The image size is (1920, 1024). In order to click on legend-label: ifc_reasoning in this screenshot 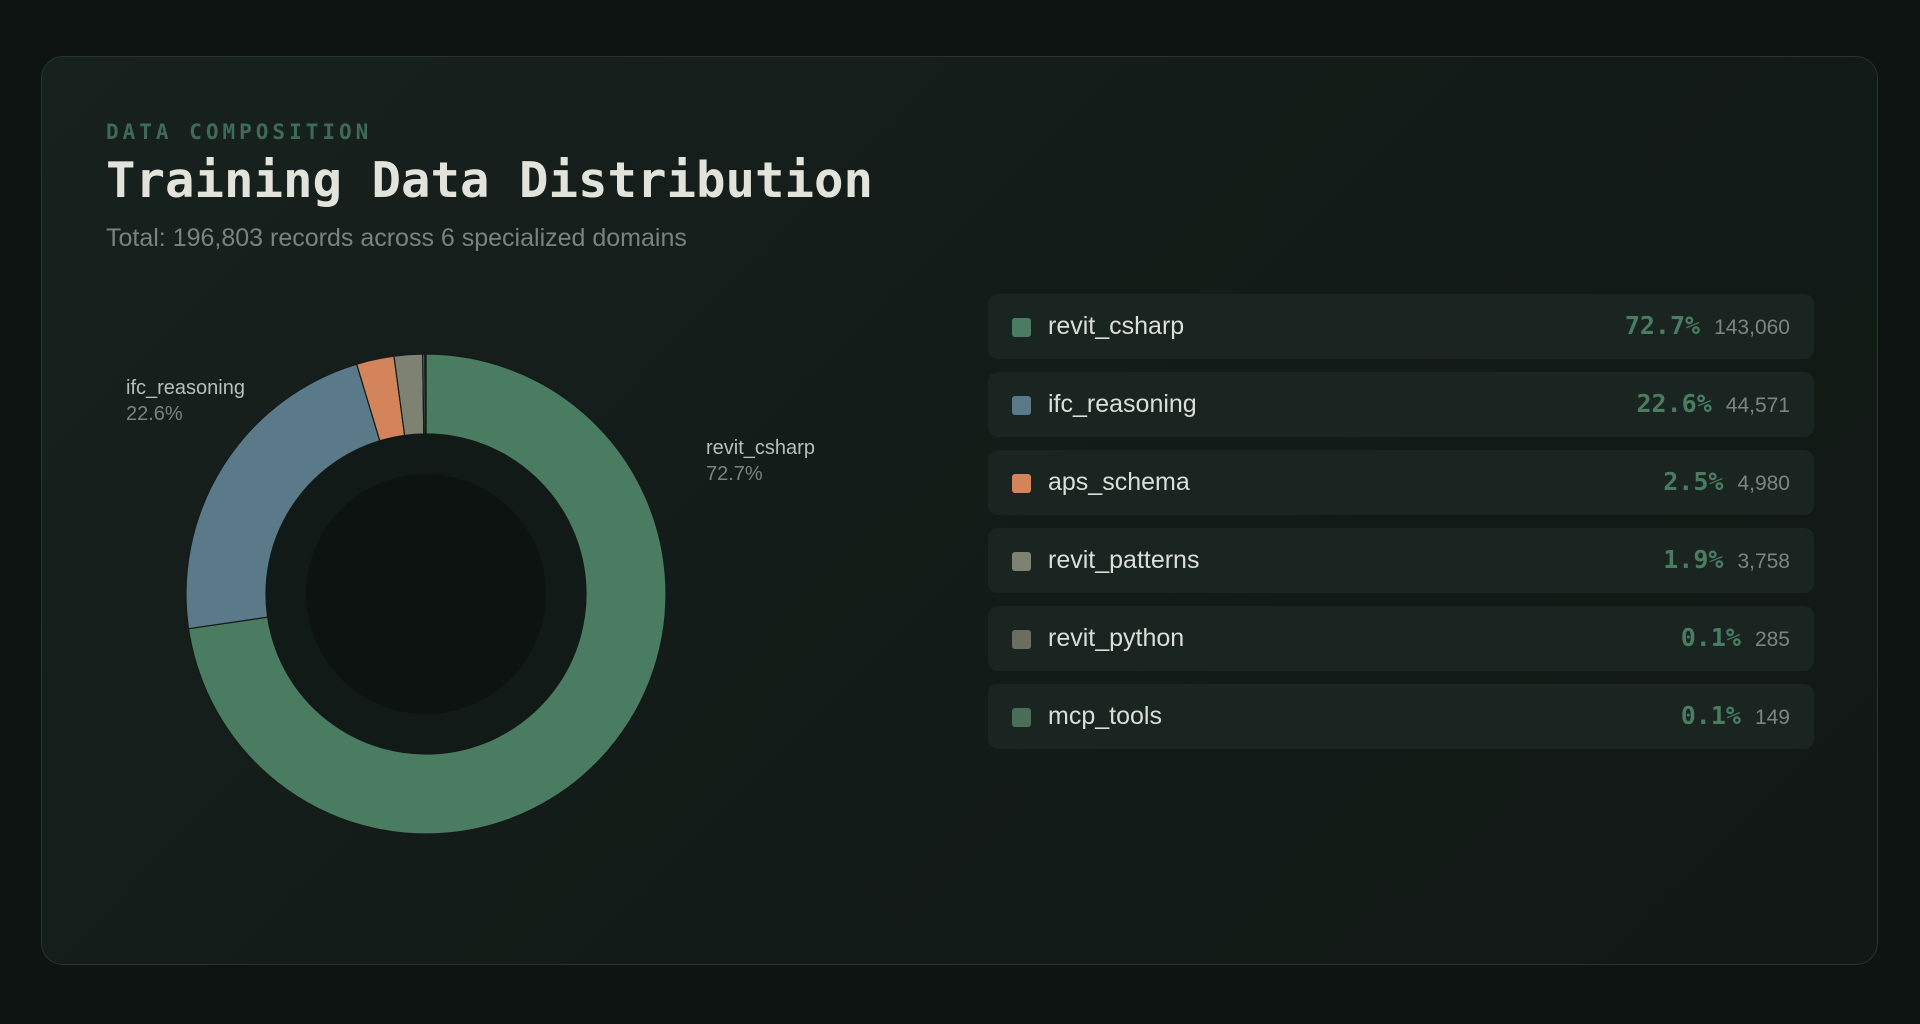, I will do `click(1122, 404)`.